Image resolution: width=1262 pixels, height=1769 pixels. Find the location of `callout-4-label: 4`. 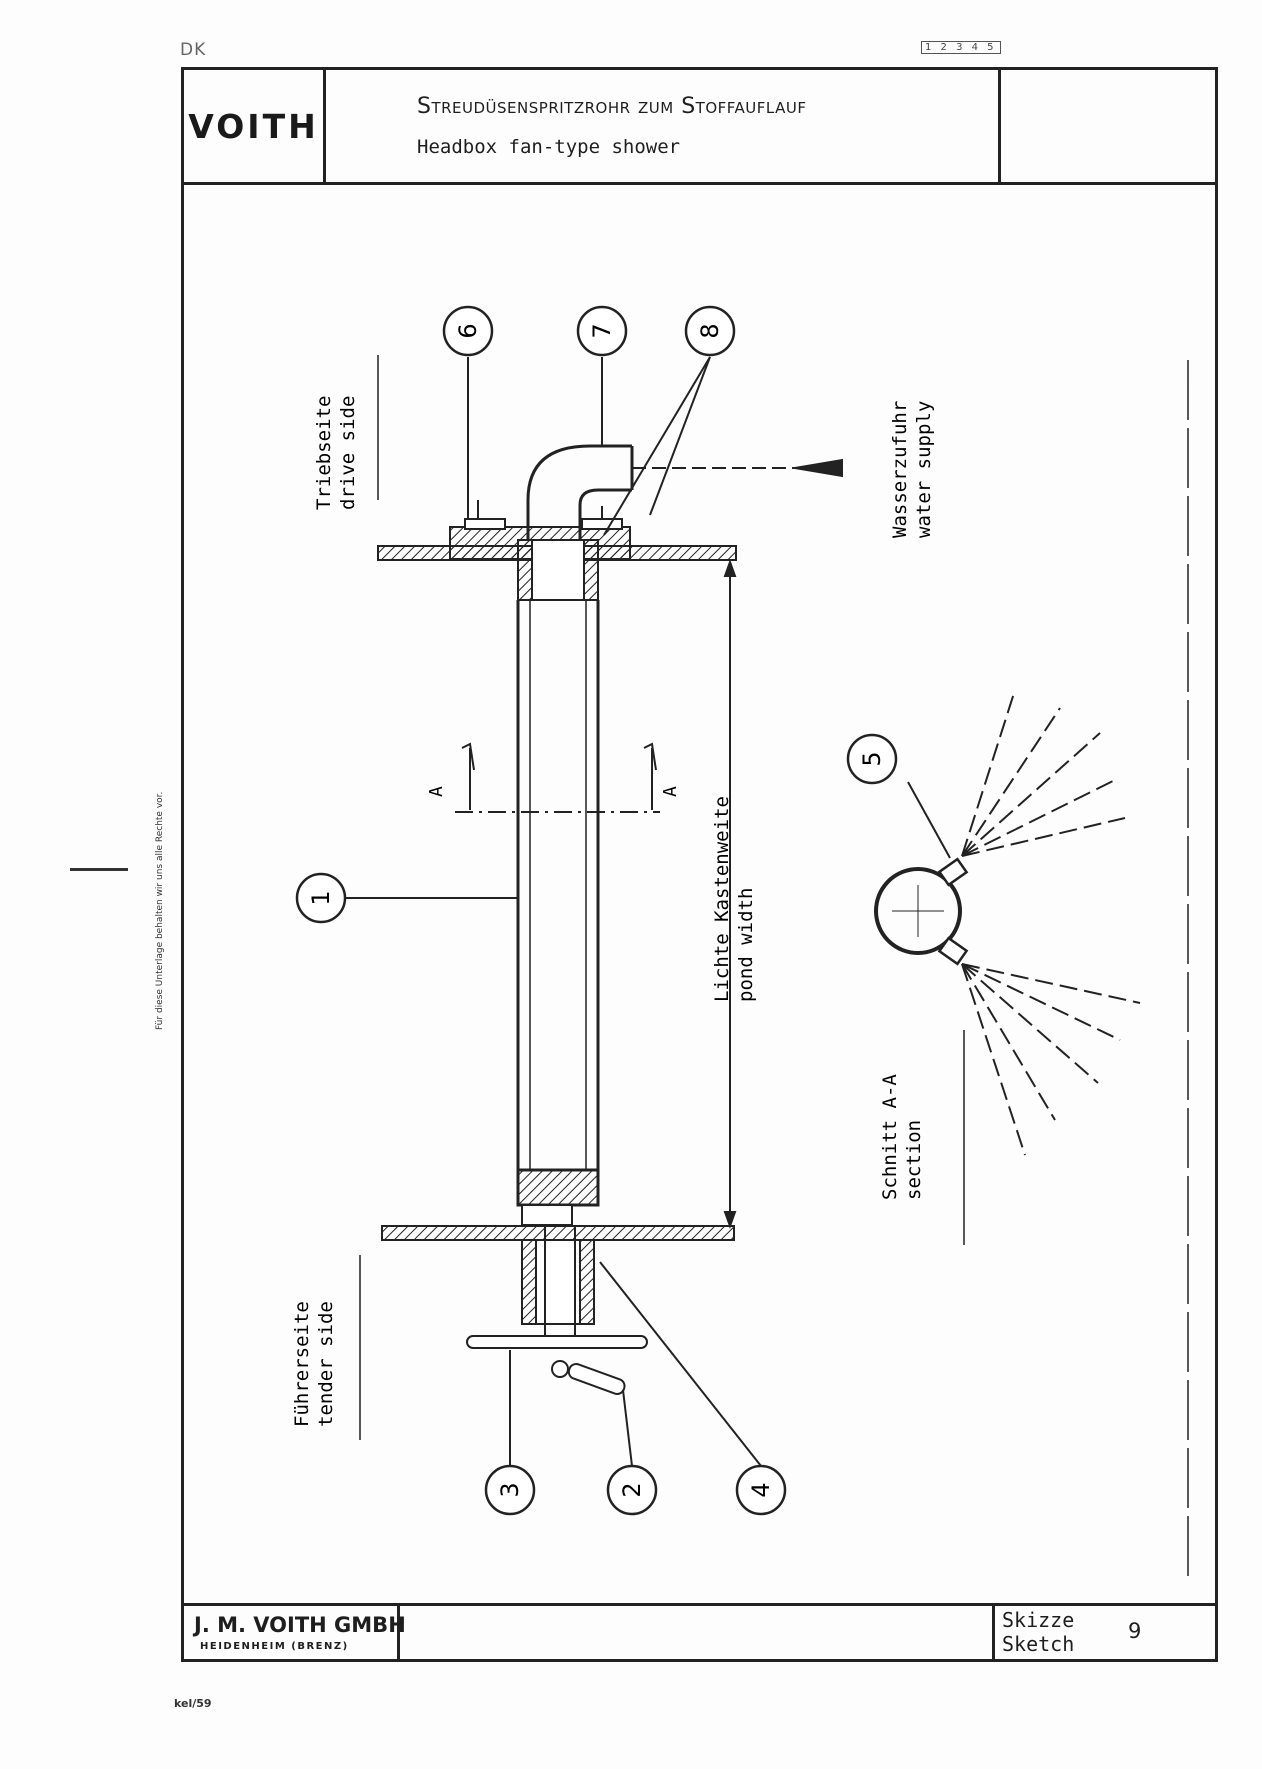

callout-4-label: 4 is located at coordinates (761, 1489).